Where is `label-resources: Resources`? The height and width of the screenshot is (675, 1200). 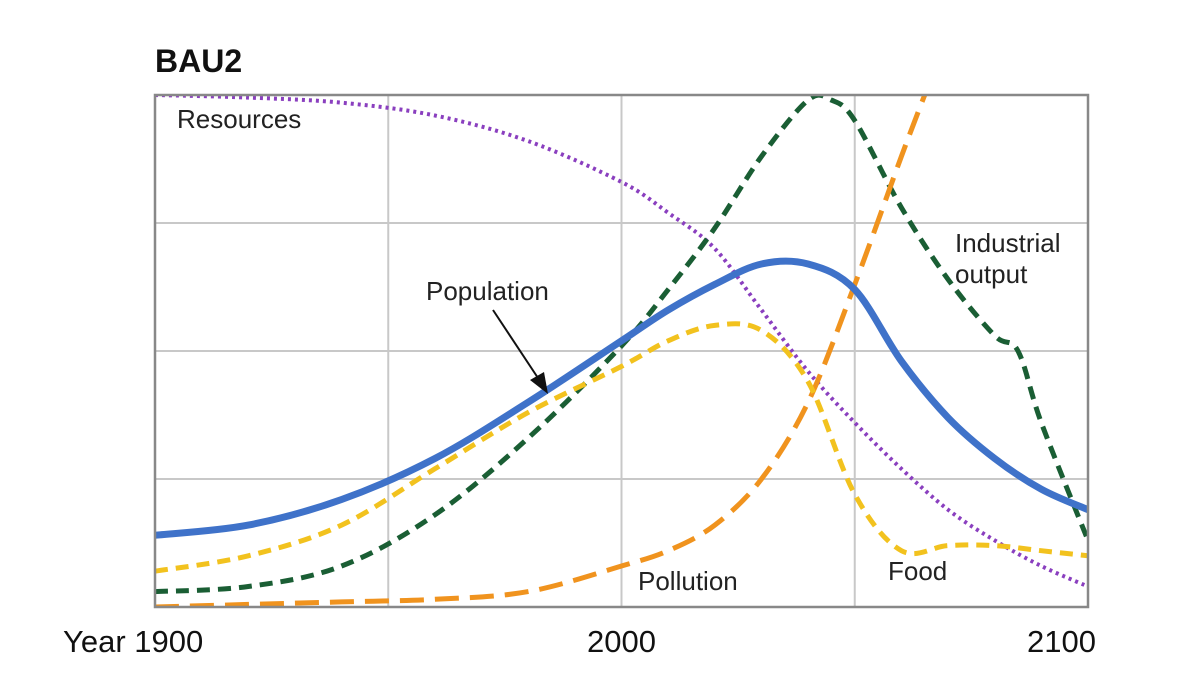
label-resources: Resources is located at coordinates (239, 119).